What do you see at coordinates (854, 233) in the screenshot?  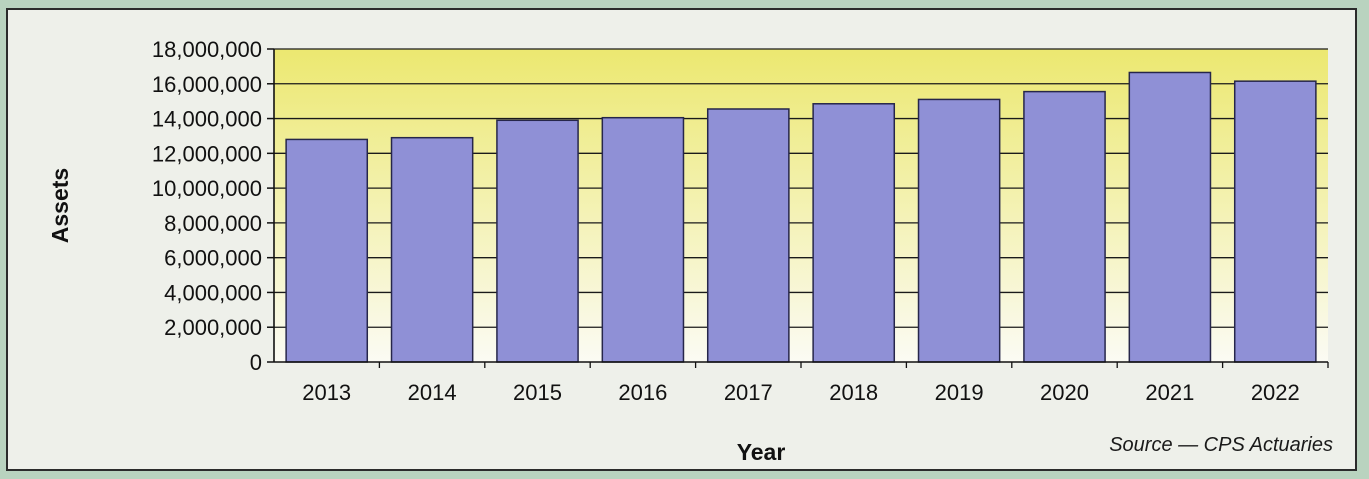 I see `bar-2018` at bounding box center [854, 233].